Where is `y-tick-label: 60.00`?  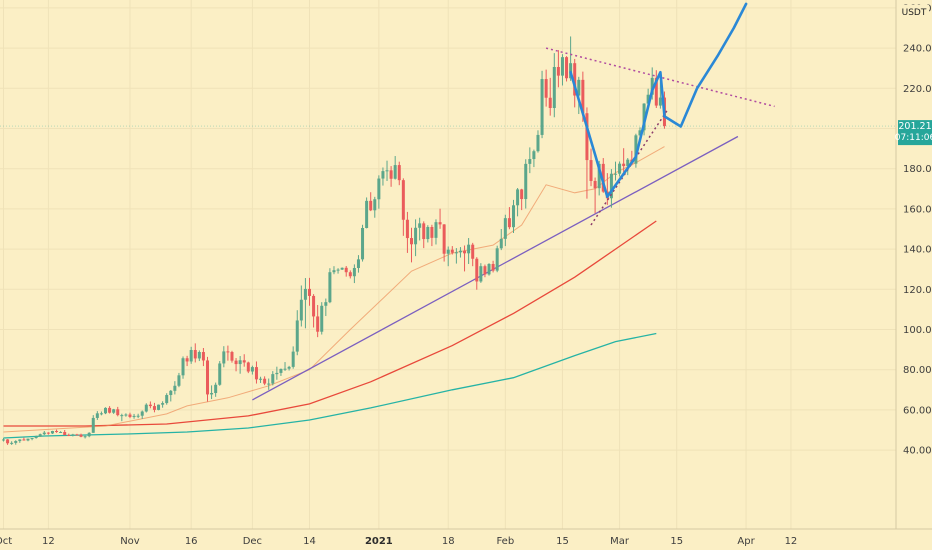
y-tick-label: 60.00 is located at coordinates (917, 410).